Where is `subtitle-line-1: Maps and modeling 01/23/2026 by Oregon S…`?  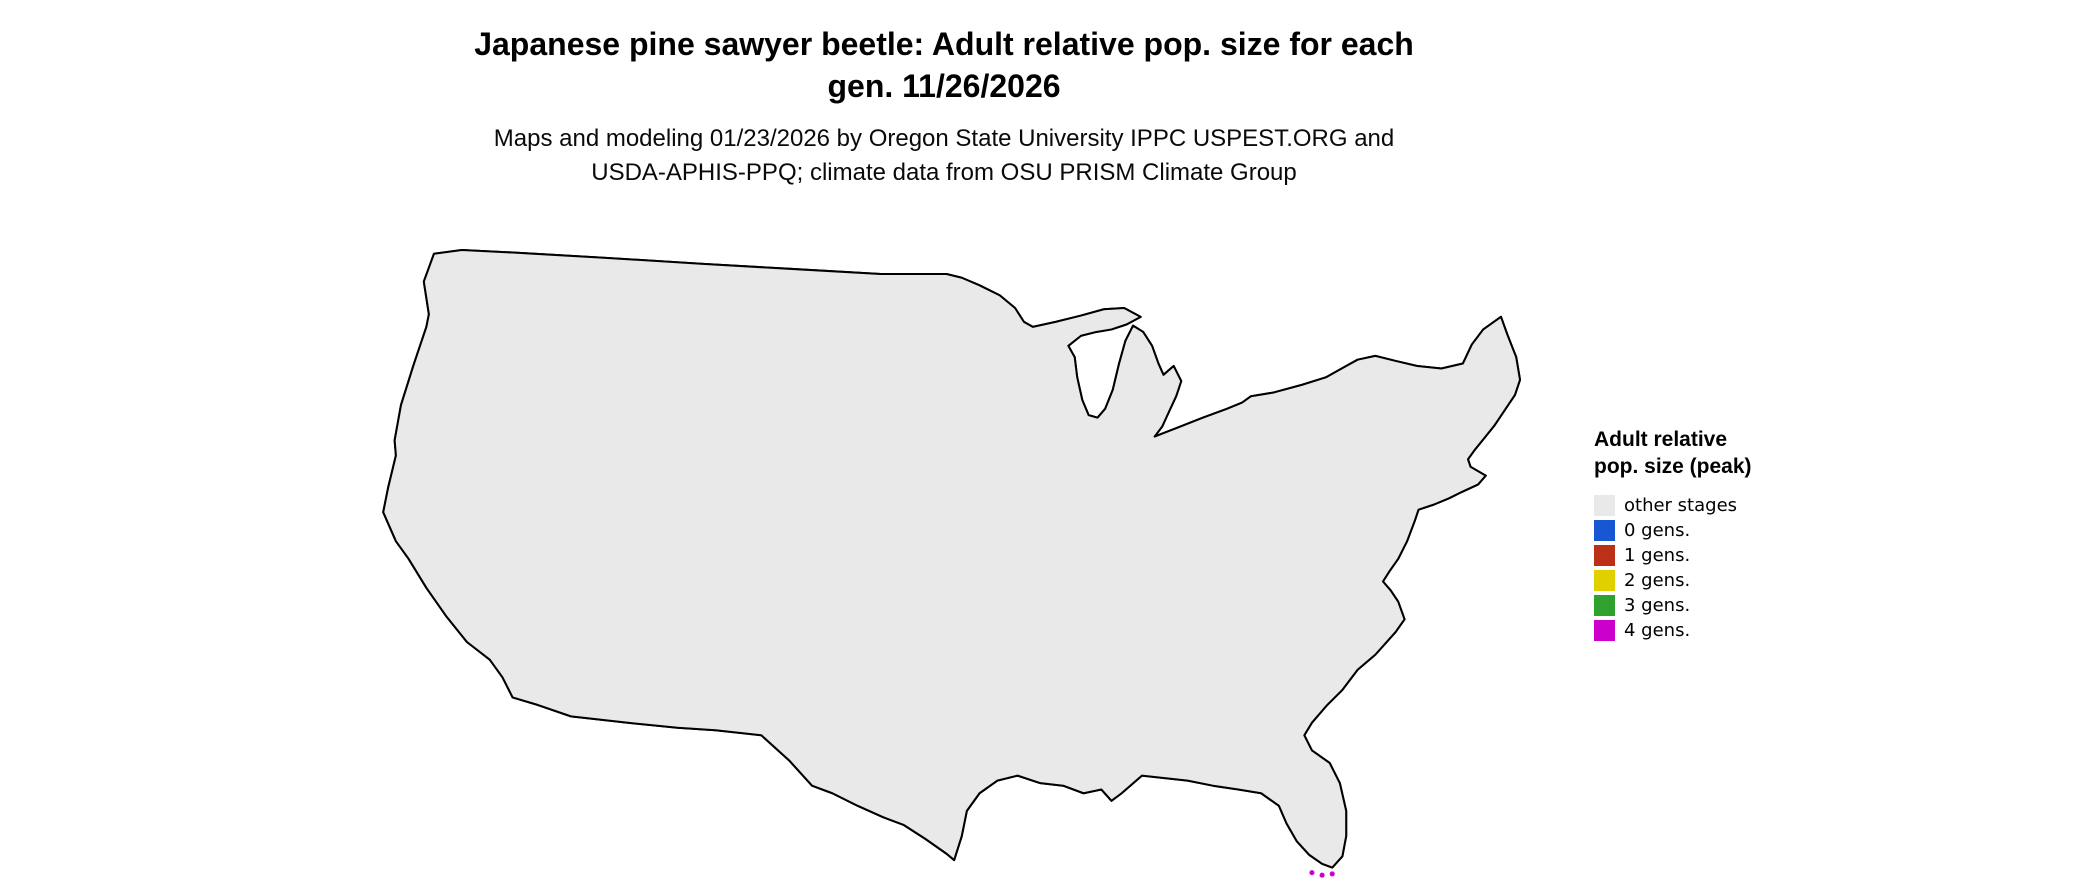 subtitle-line-1: Maps and modeling 01/23/2026 by Oregon S… is located at coordinates (944, 138).